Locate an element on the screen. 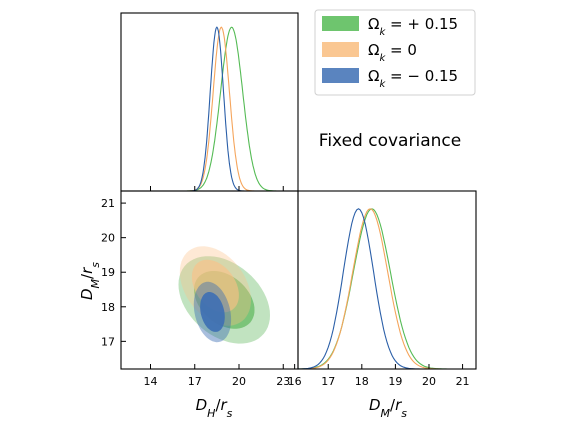 This screenshot has width=569, height=427. legend: Ωk = + 0.15 Ωk = 0 Ωk = − 0.15 is located at coordinates (395, 52).